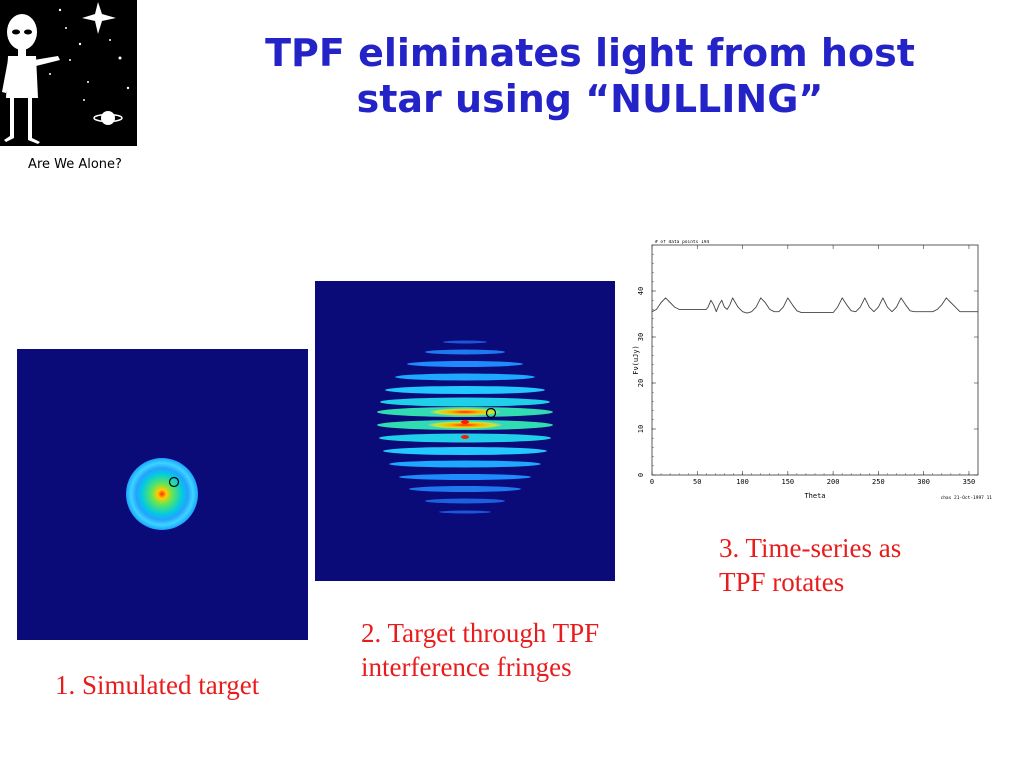 The width and height of the screenshot is (1024, 768). Describe the element at coordinates (466, 667) in the screenshot. I see `caption-line: interference fringes` at that location.